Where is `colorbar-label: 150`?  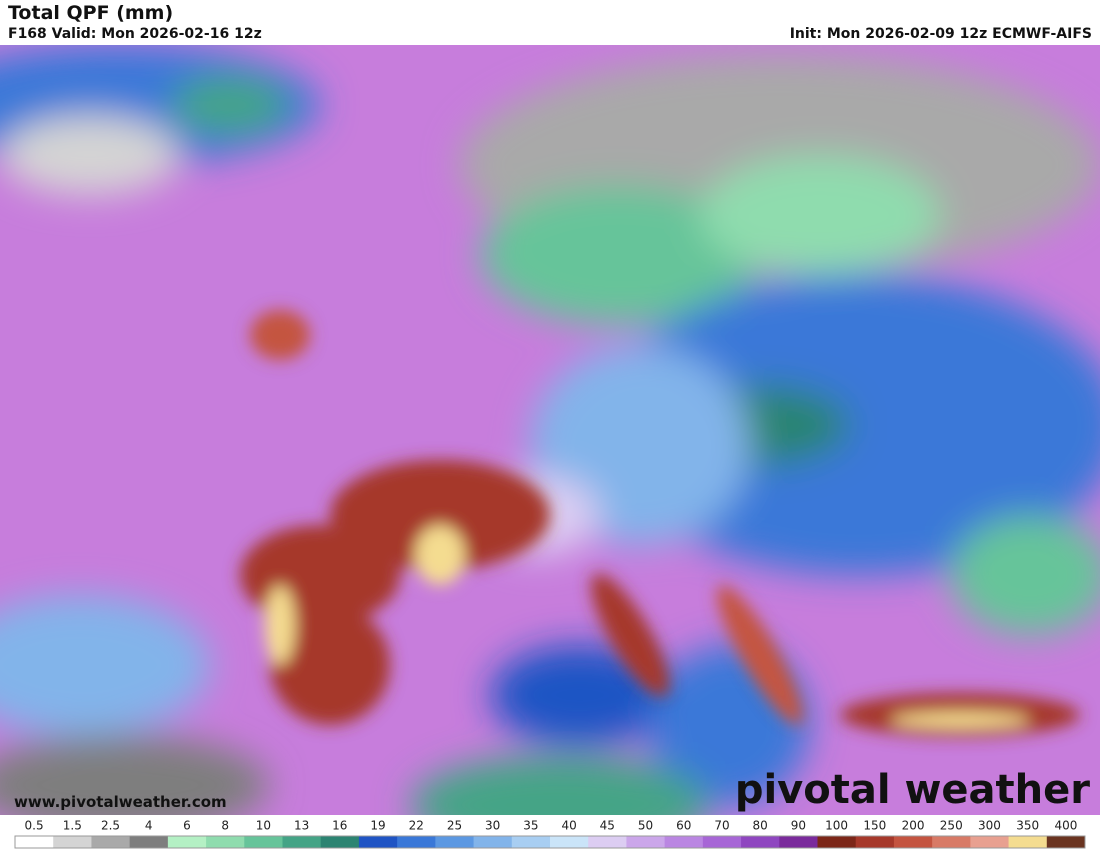 colorbar-label: 150 is located at coordinates (874, 826).